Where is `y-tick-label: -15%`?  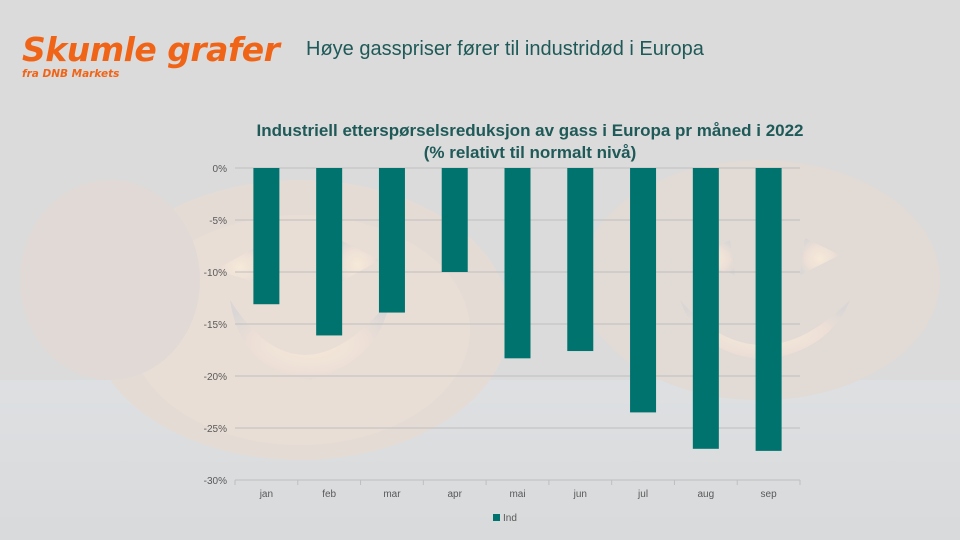 y-tick-label: -15% is located at coordinates (215, 325).